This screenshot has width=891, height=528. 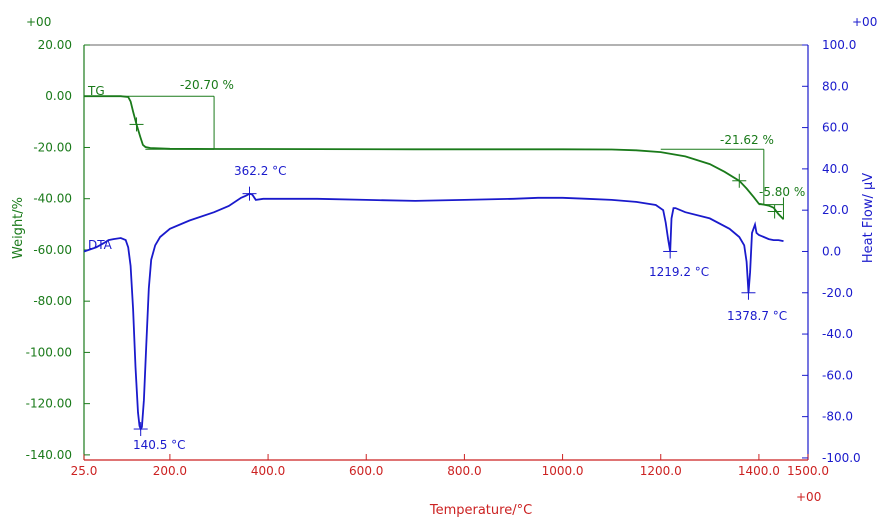 I want to click on x-axis-offset-label: +00, so click(x=808, y=497).